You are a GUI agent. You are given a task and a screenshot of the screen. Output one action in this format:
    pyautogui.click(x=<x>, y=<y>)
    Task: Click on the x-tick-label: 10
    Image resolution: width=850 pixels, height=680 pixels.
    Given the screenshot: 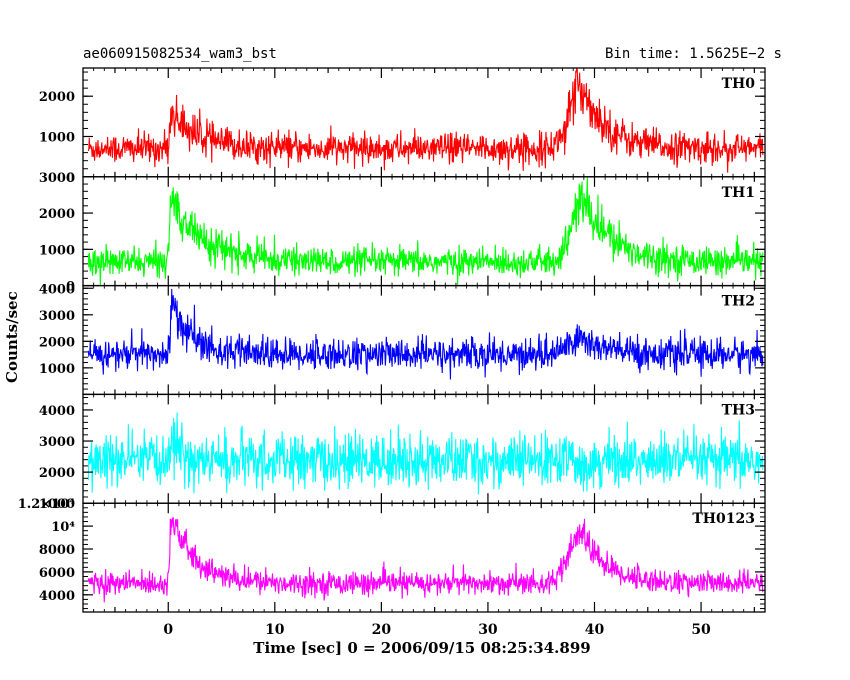 What is the action you would take?
    pyautogui.click(x=275, y=630)
    